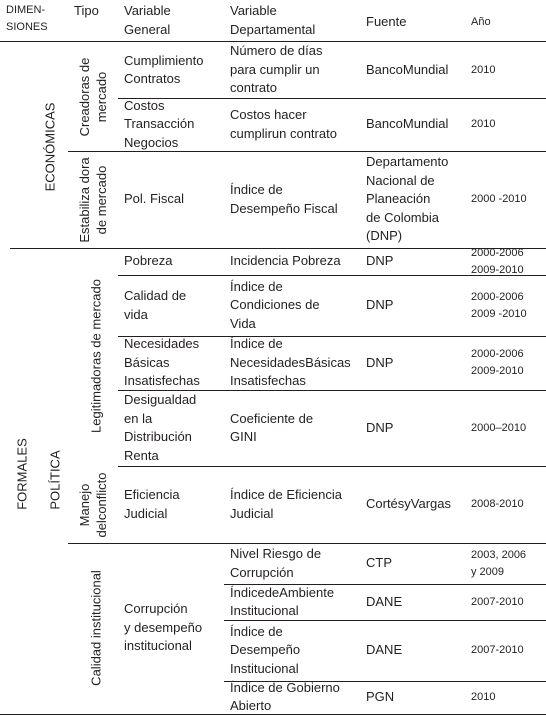 The image size is (546, 717). I want to click on row-2-fuente-line: Departamento, so click(407, 162).